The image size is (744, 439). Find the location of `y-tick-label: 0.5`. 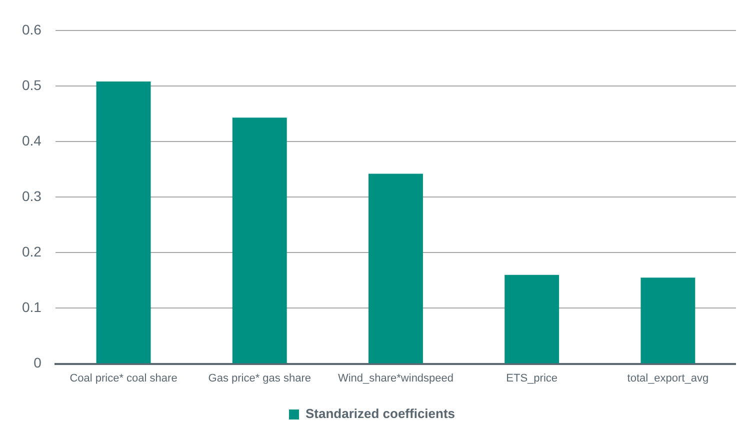

y-tick-label: 0.5 is located at coordinates (32, 84).